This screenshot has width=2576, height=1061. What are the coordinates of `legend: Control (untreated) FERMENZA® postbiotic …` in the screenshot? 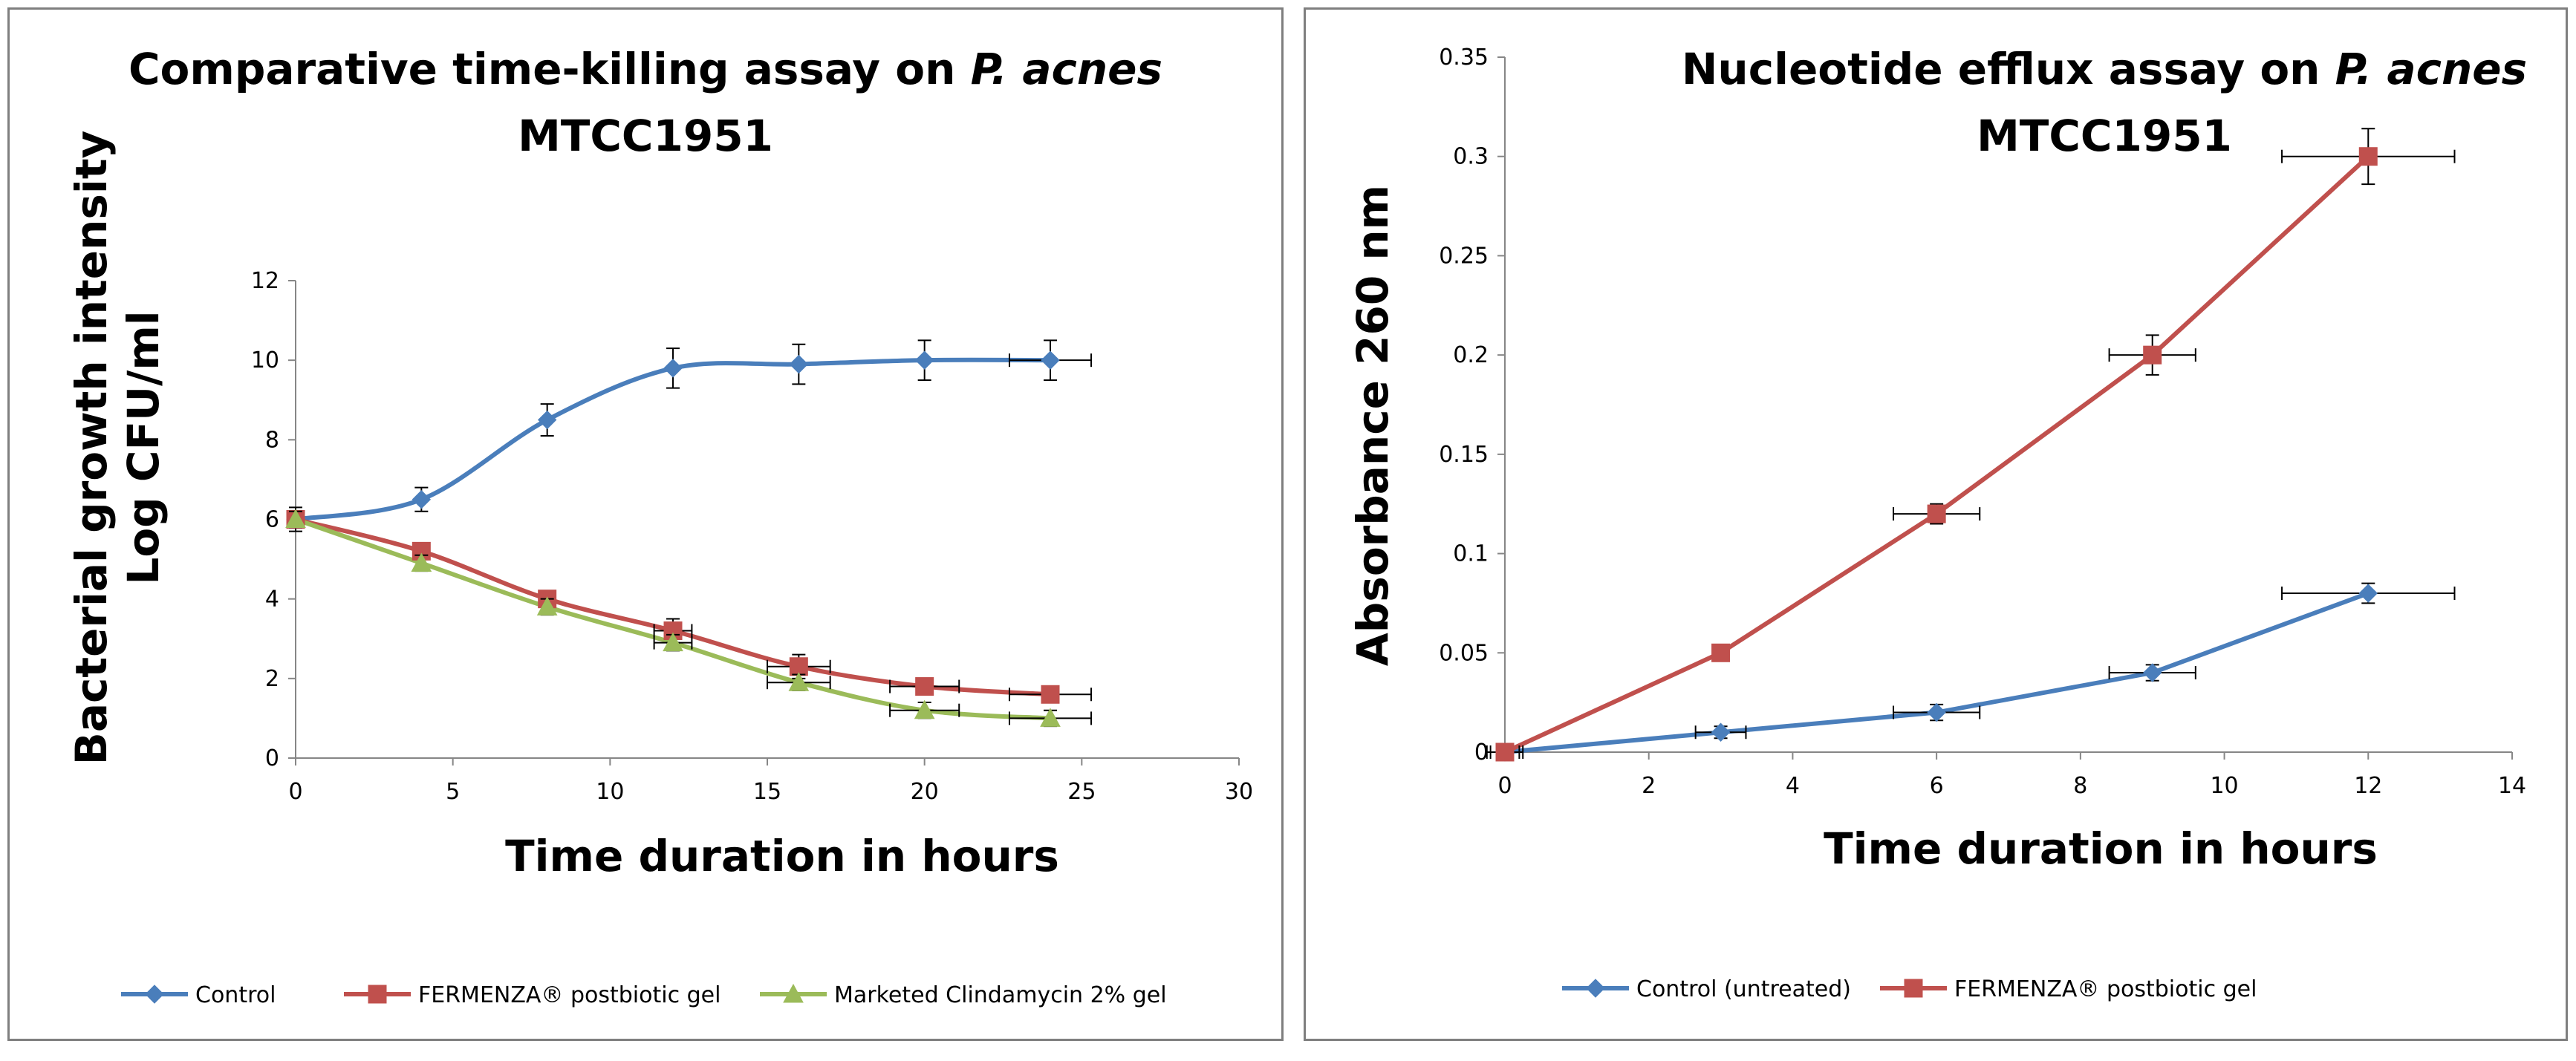 It's located at (1910, 989).